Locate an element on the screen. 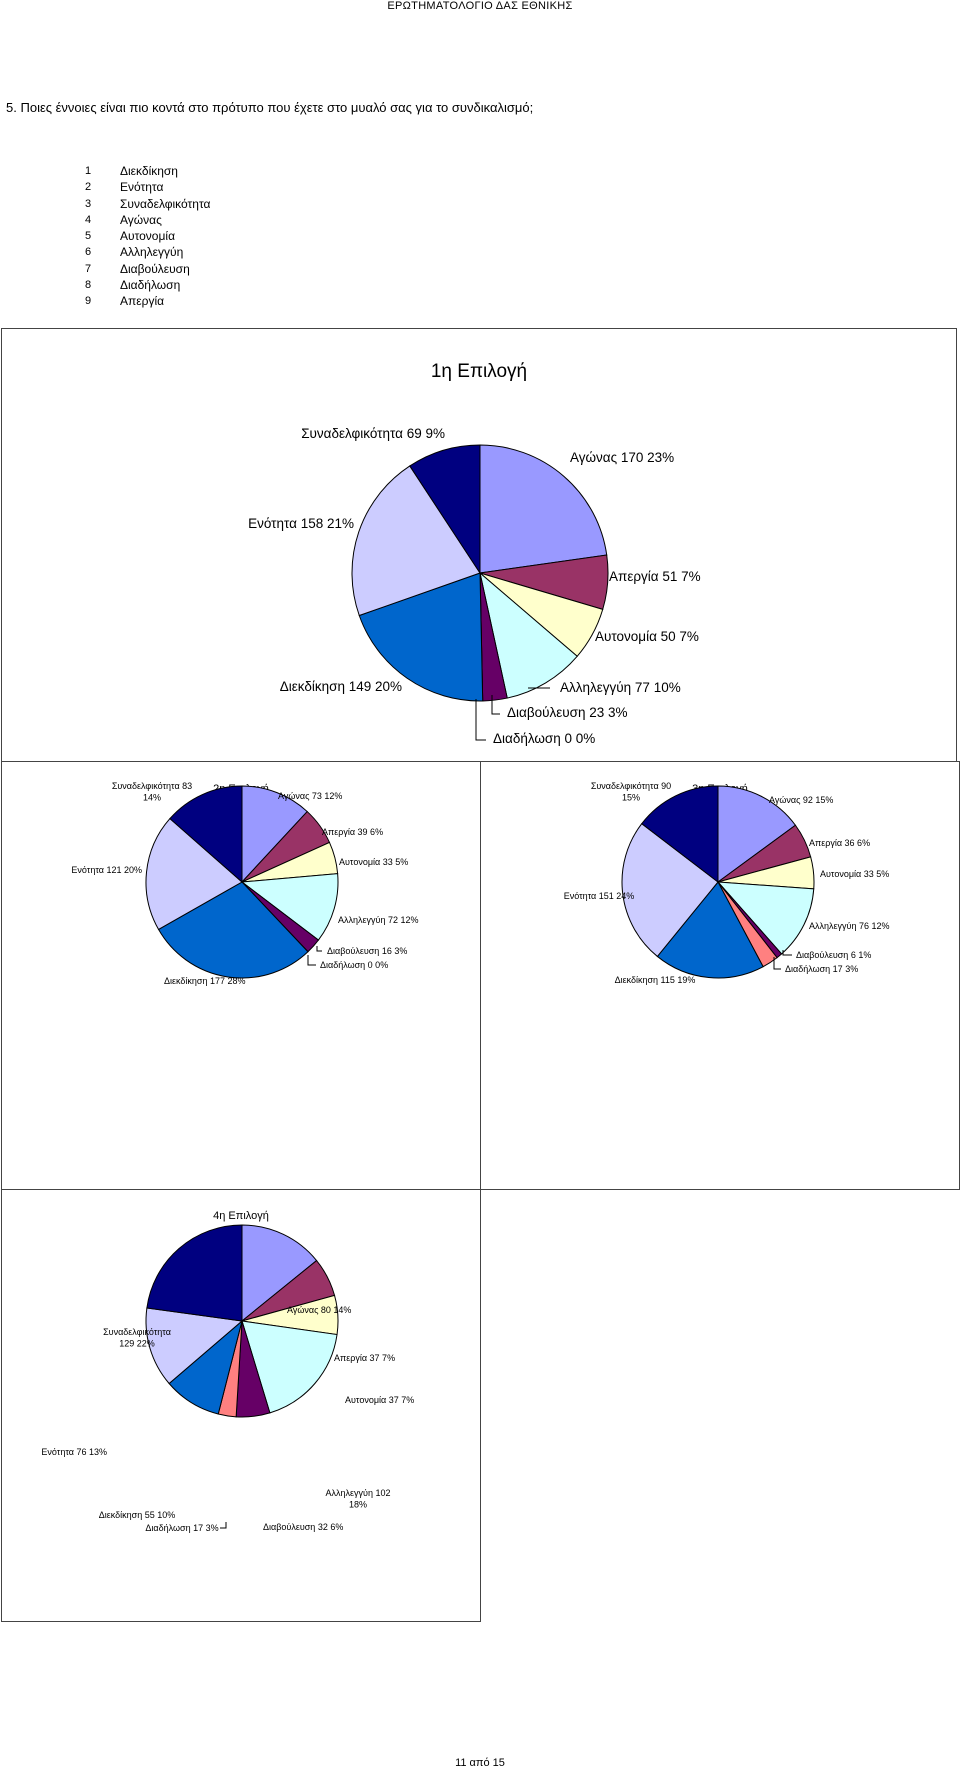  list-item-label: Αυτονομία is located at coordinates (148, 236).